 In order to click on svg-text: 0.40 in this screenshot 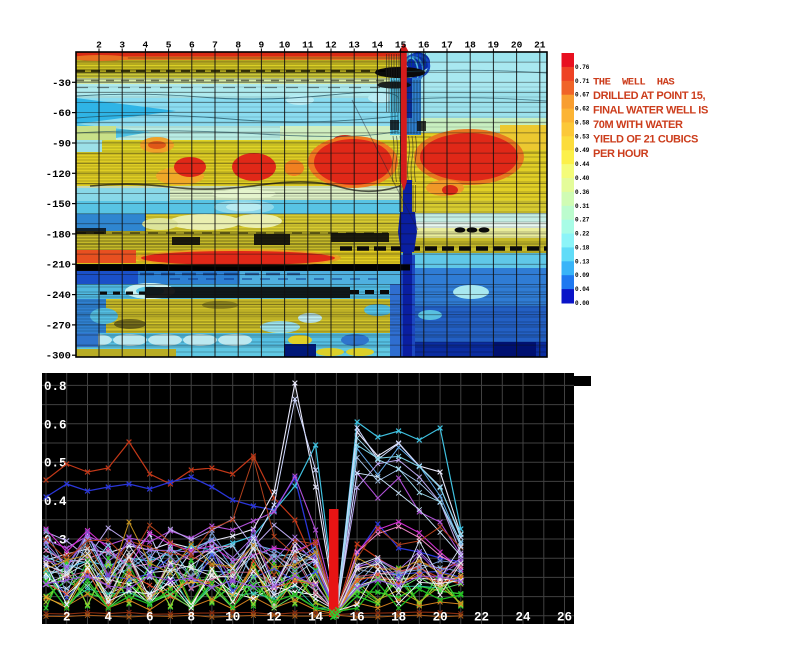, I will do `click(582, 178)`.